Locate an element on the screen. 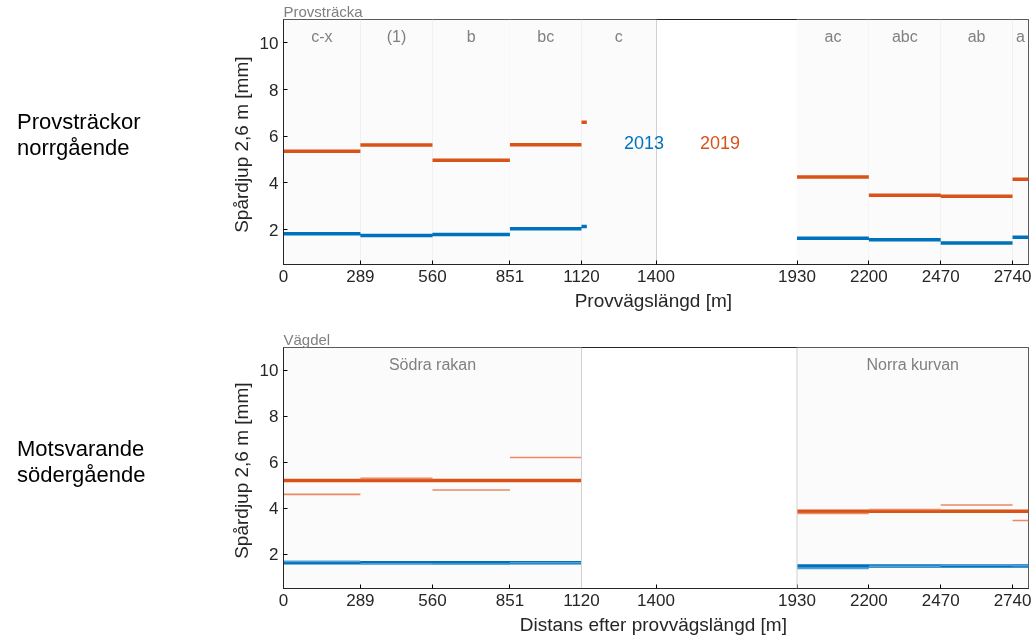 Image resolution: width=1032 pixels, height=639 pixels. band-label: b is located at coordinates (471, 36).